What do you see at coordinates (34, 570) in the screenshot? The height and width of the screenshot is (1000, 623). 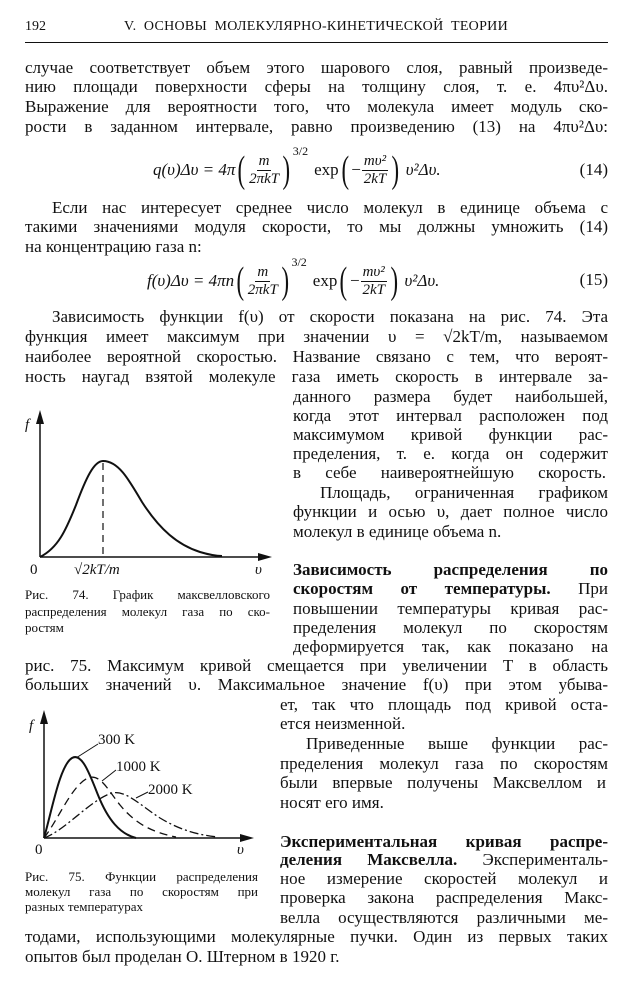 I see `origin-label: 0` at bounding box center [34, 570].